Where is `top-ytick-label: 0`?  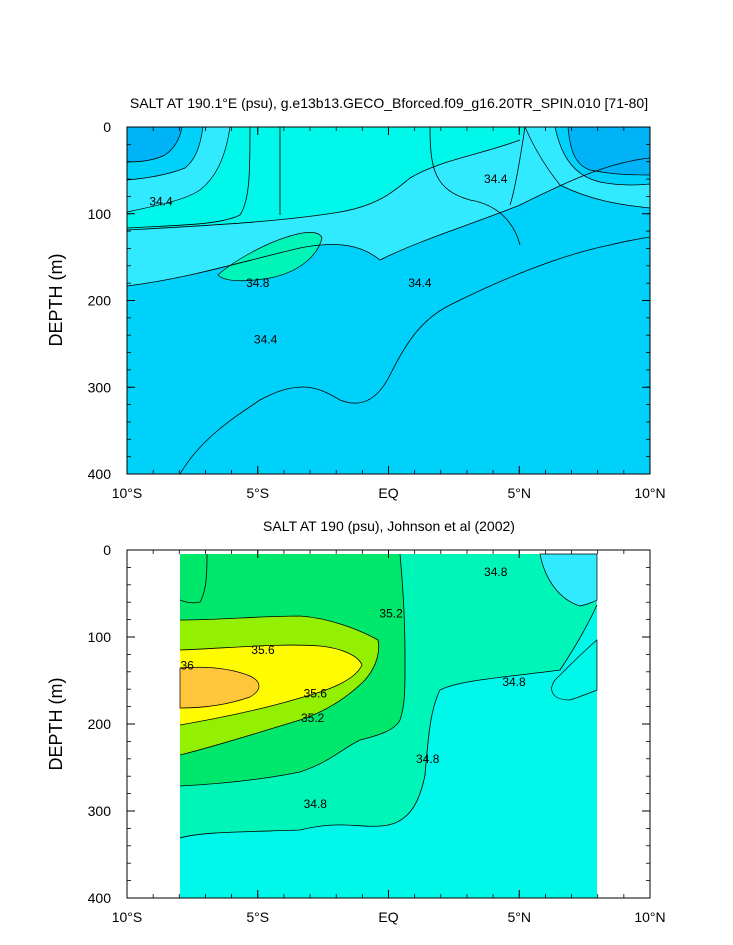 top-ytick-label: 0 is located at coordinates (107, 127).